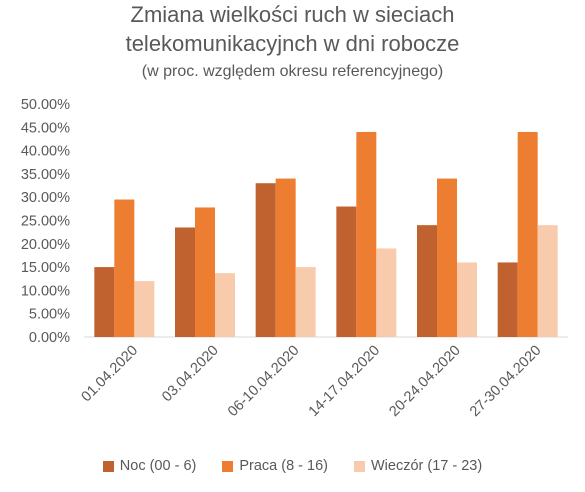 Image resolution: width=585 pixels, height=492 pixels. I want to click on chart-subtitle: (w proc. względem okresu referencyjnego), so click(292, 71).